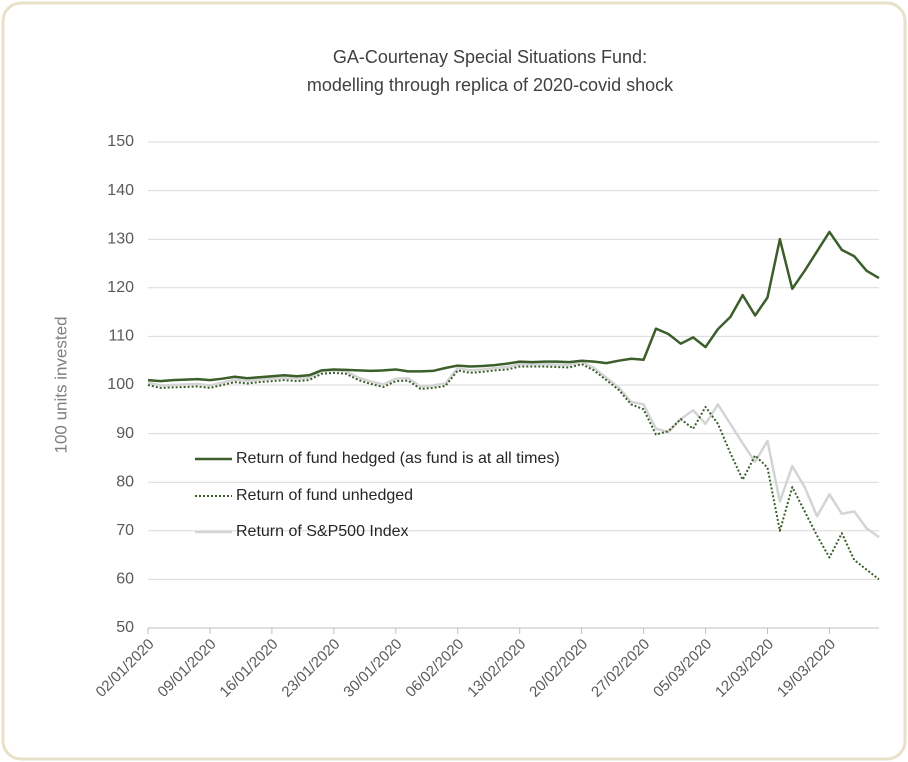 The height and width of the screenshot is (762, 908). What do you see at coordinates (120, 141) in the screenshot?
I see `y-tick-label: 150` at bounding box center [120, 141].